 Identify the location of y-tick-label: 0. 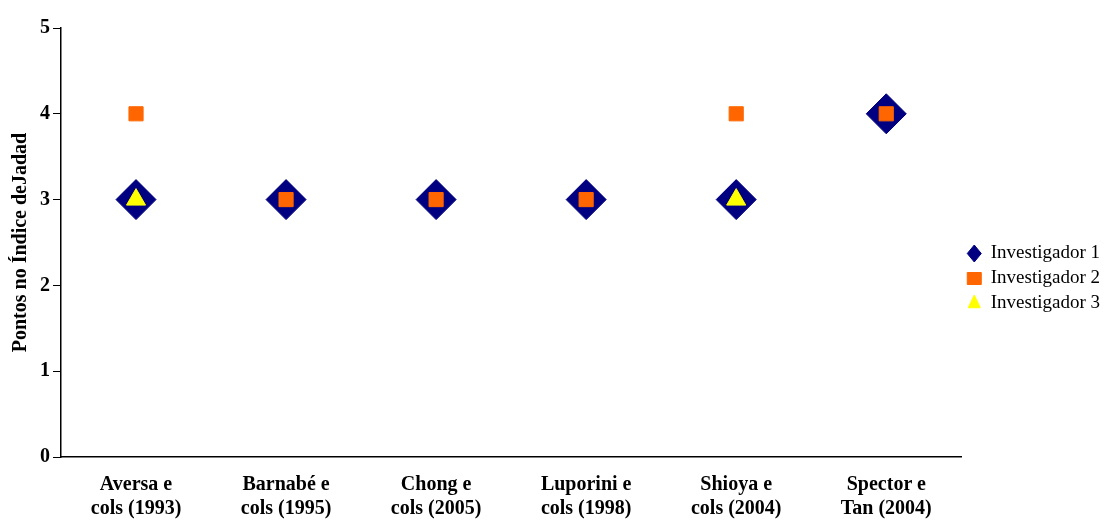
(45, 455).